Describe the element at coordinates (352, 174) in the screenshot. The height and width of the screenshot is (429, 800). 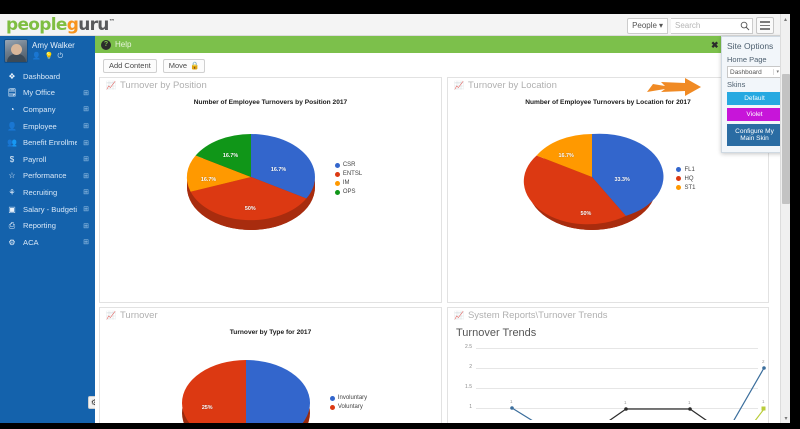
I see `legend-label: ENTSL` at that location.